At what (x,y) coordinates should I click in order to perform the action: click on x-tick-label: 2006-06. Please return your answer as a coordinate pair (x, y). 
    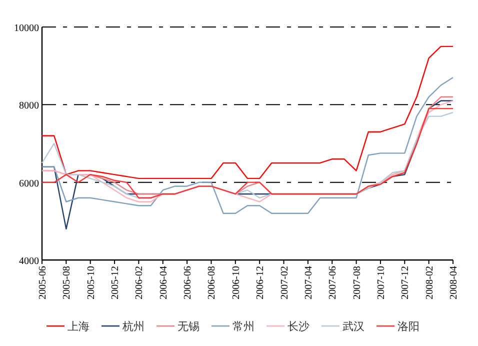
    Looking at the image, I should click on (188, 283).